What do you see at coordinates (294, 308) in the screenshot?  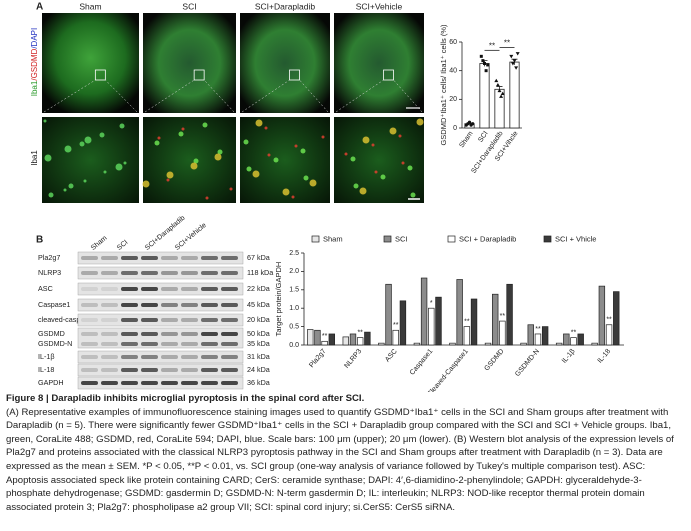 I see `y-tick-label: 1.0` at bounding box center [294, 308].